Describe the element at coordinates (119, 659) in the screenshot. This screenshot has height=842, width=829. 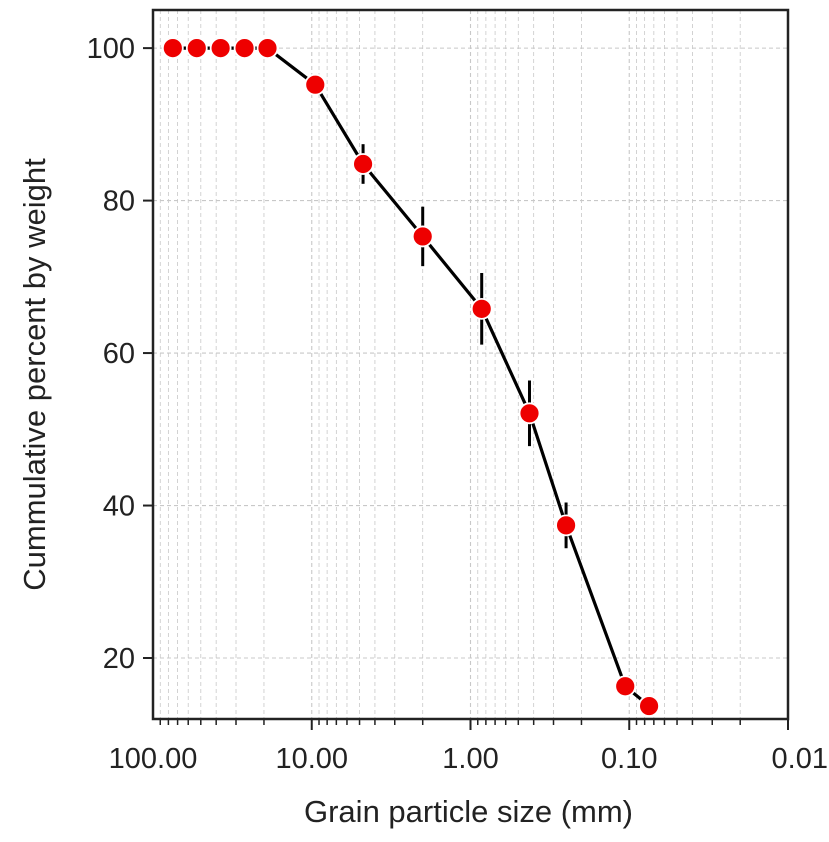
I see `y-tick-label: 20` at that location.